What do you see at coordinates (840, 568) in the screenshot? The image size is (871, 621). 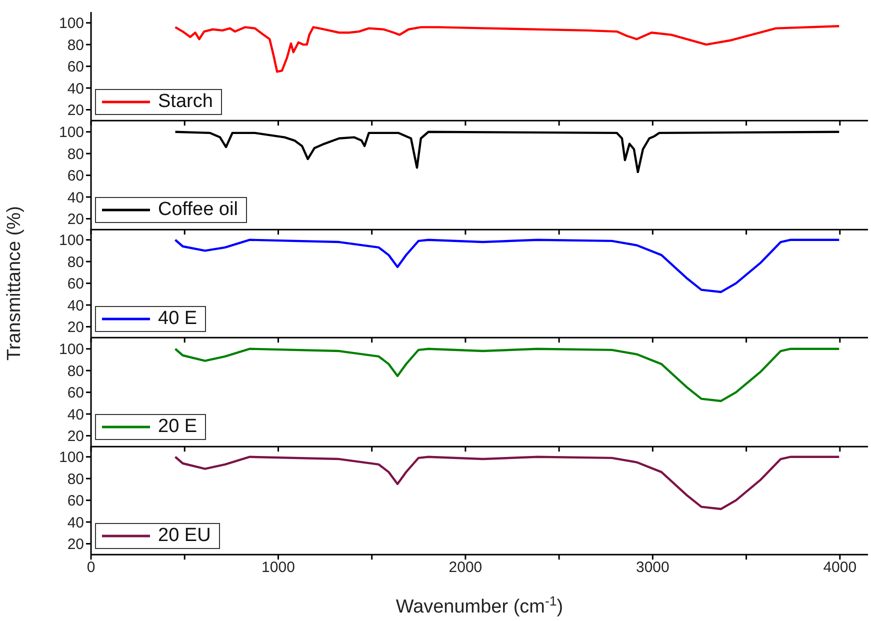 I see `x-tick-label: 4000` at bounding box center [840, 568].